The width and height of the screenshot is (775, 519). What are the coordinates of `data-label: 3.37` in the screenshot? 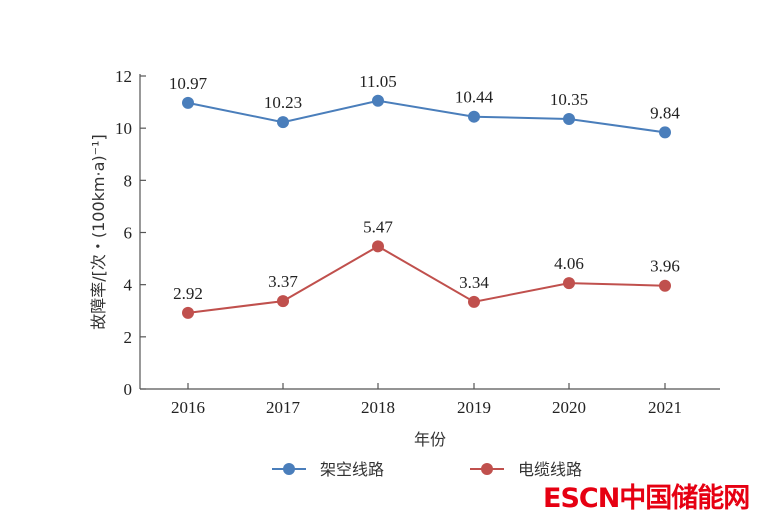 It's located at (283, 281).